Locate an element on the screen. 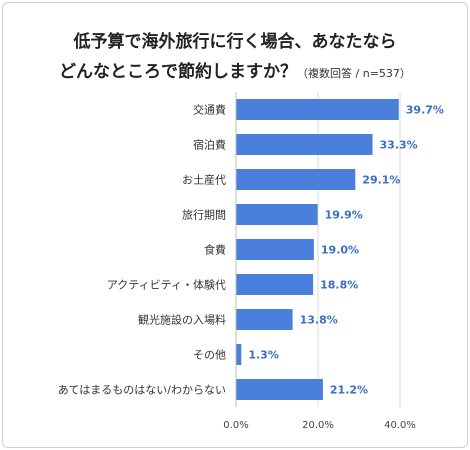 This screenshot has width=470, height=450. value-label: 1.3% is located at coordinates (263, 355).